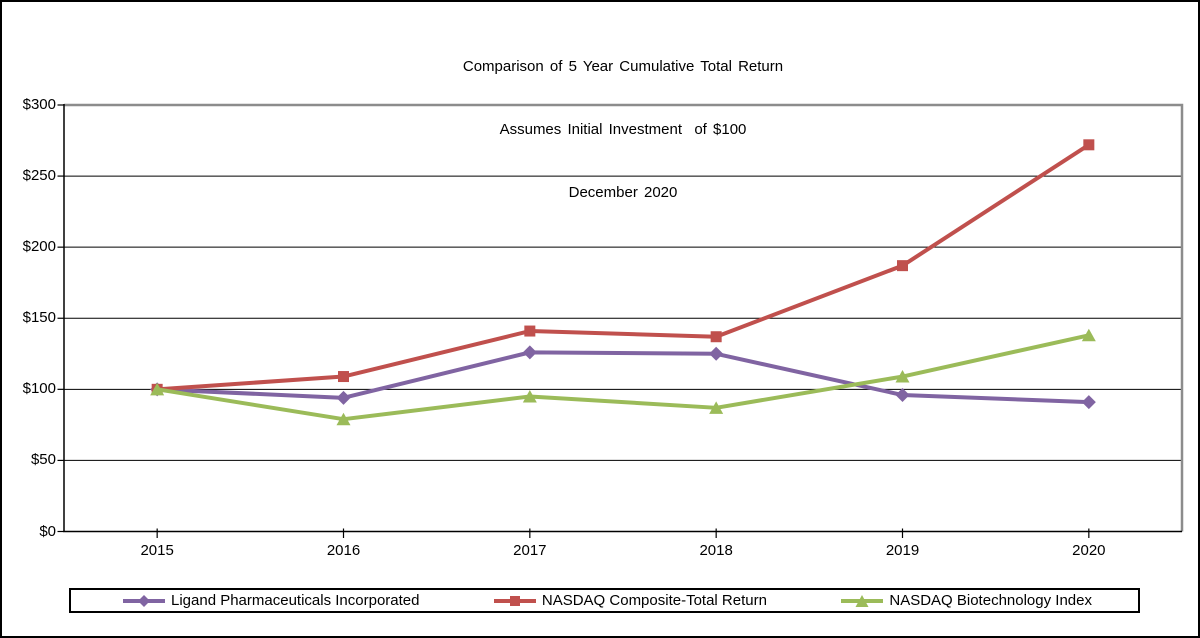 The width and height of the screenshot is (1200, 638). I want to click on legend-marker-triangle-icon, so click(862, 600).